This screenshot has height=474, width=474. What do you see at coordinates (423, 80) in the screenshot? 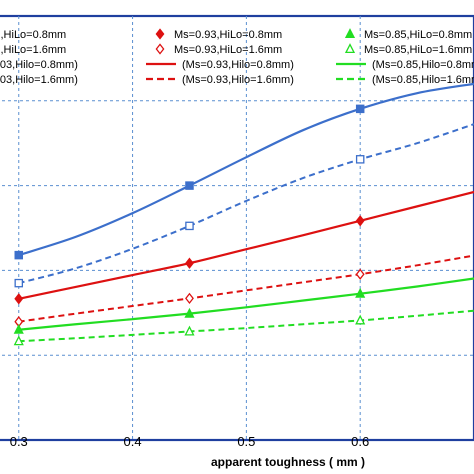
I see `legend-label: (Ms=0.85,Hilo=1.6mm)` at bounding box center [423, 80].